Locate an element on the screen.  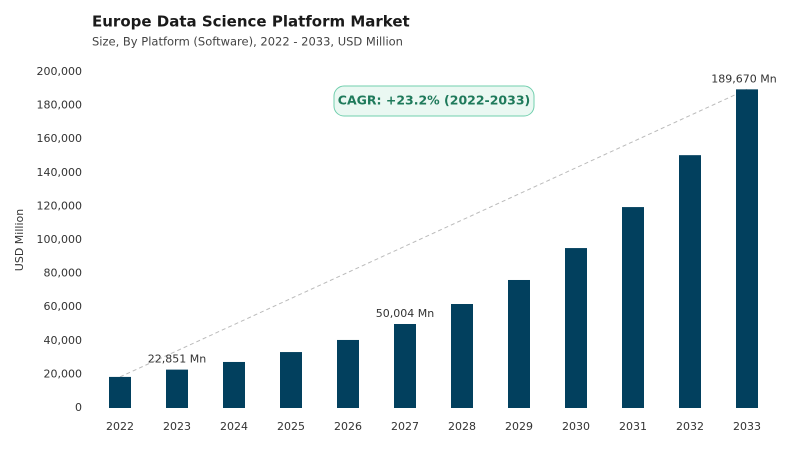
x-tick-label: 2025 is located at coordinates (291, 426).